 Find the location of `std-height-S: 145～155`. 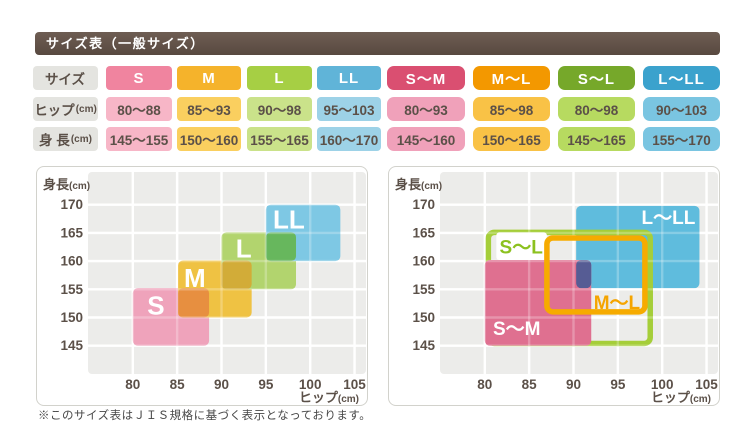

std-height-S: 145～155 is located at coordinates (139, 139).